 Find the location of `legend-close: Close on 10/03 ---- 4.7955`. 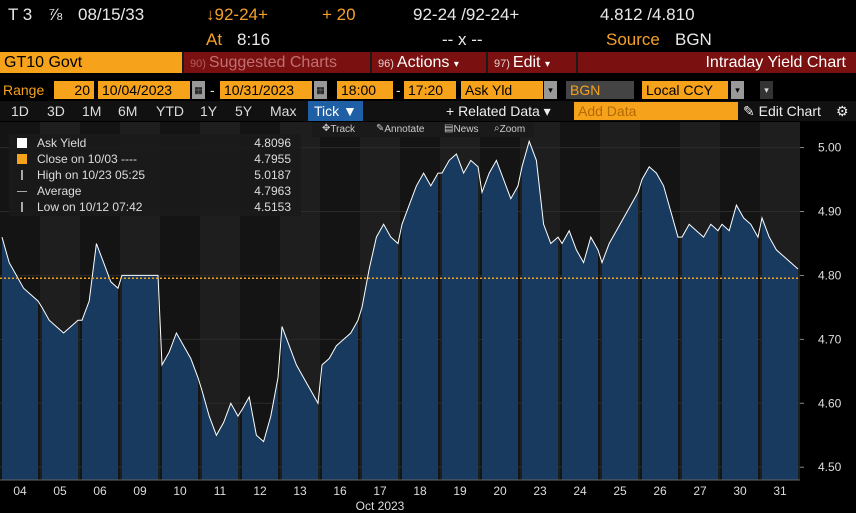

legend-close: Close on 10/03 ---- 4.7955 is located at coordinates (155, 159).